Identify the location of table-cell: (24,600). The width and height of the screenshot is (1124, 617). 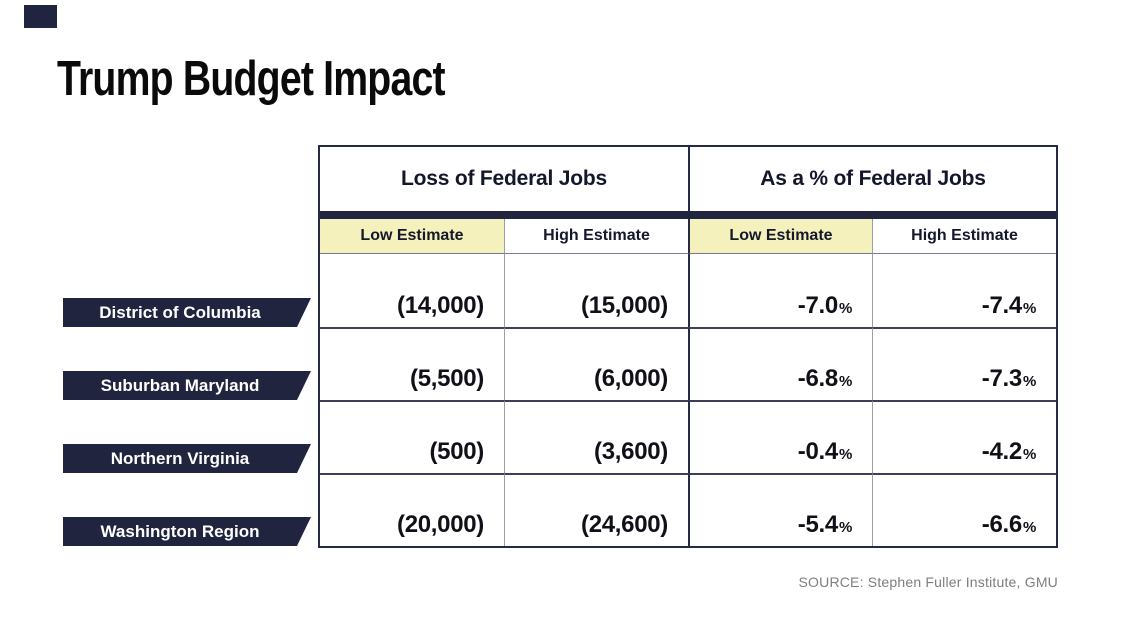
(596, 509).